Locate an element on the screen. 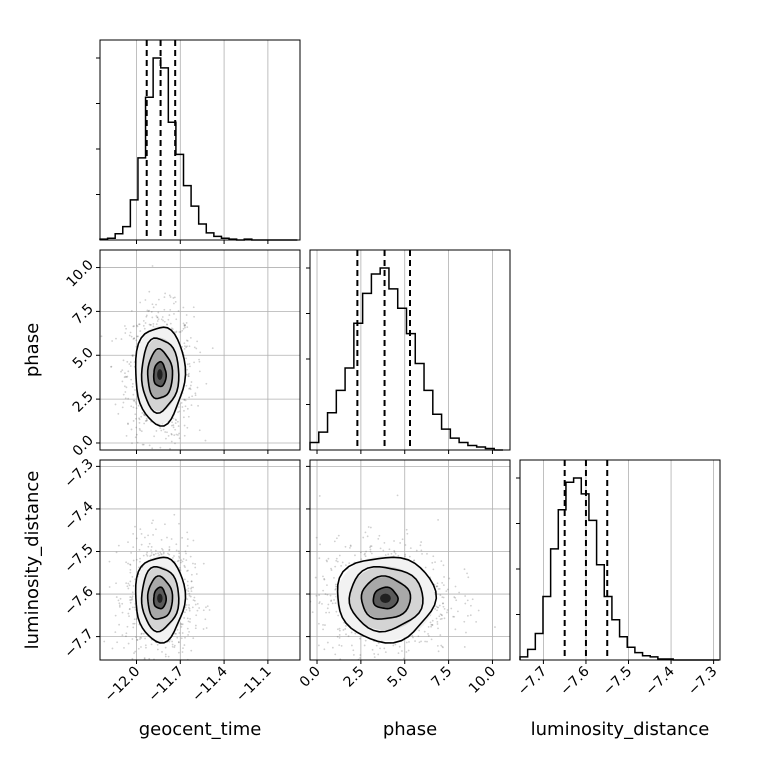  x-tick-label: −7.4 is located at coordinates (660, 680).